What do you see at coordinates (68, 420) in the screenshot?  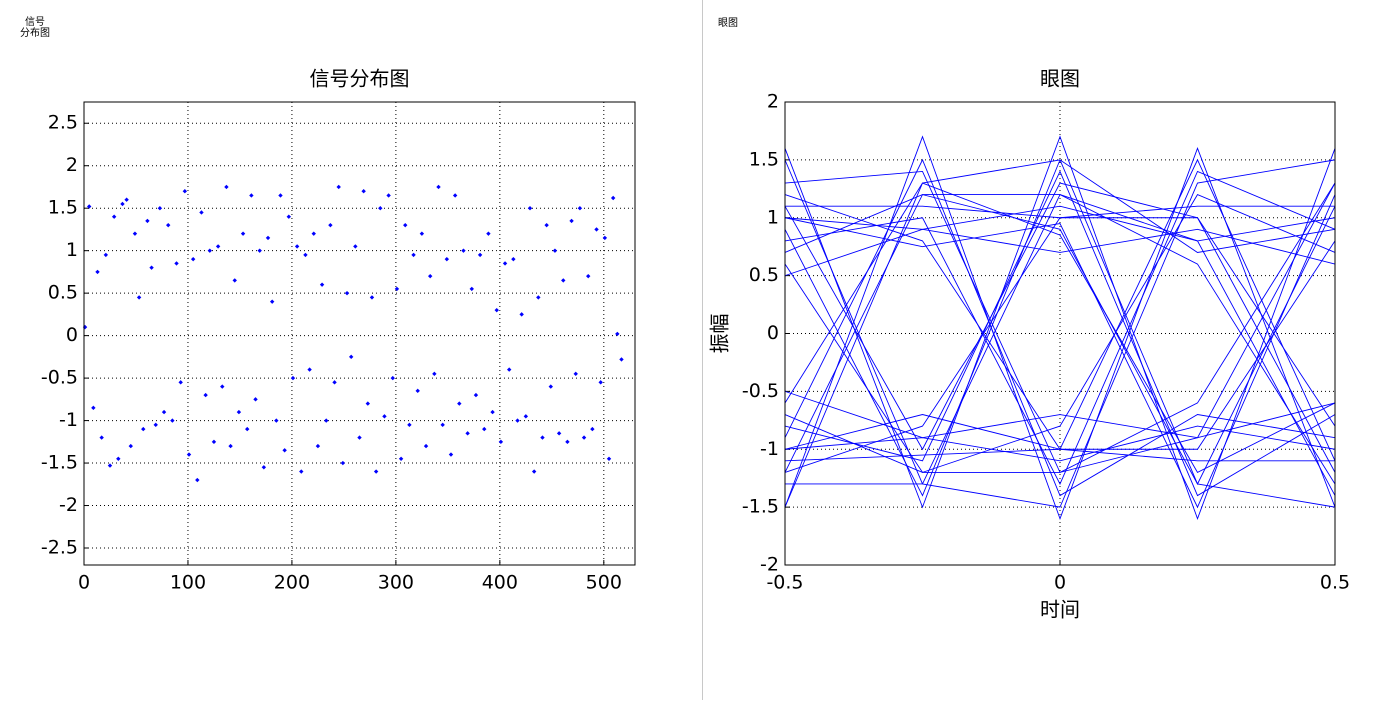 I see `y-tick-label: -1` at bounding box center [68, 420].